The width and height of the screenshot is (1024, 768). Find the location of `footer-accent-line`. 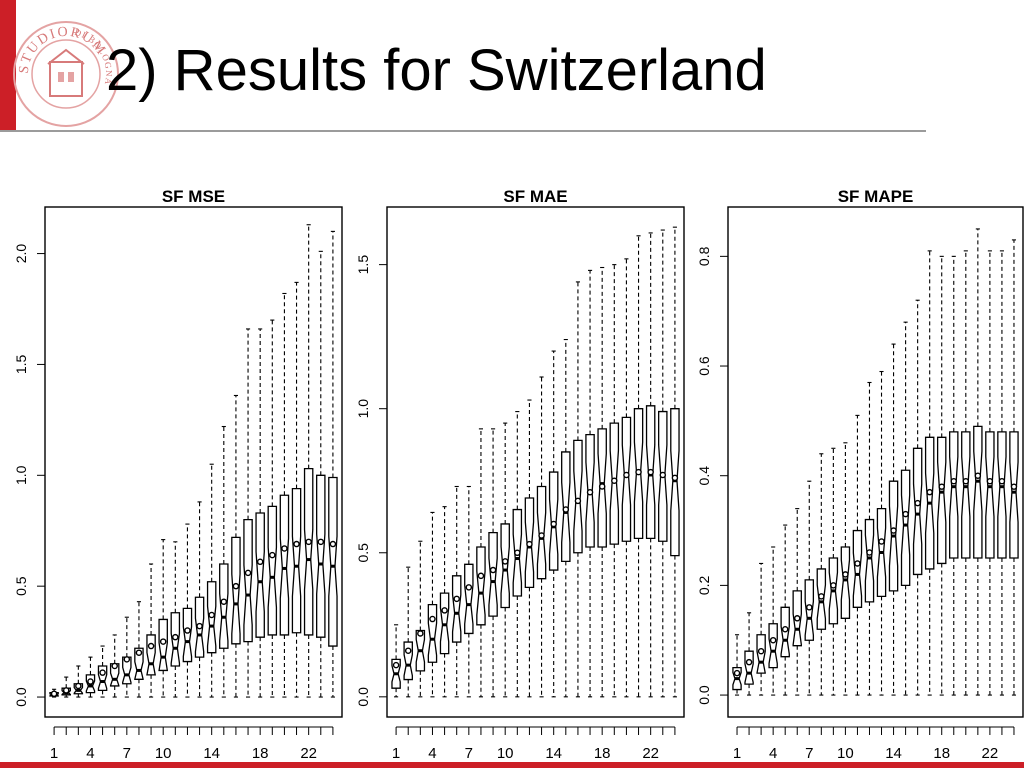

footer-accent-line is located at coordinates (512, 765).